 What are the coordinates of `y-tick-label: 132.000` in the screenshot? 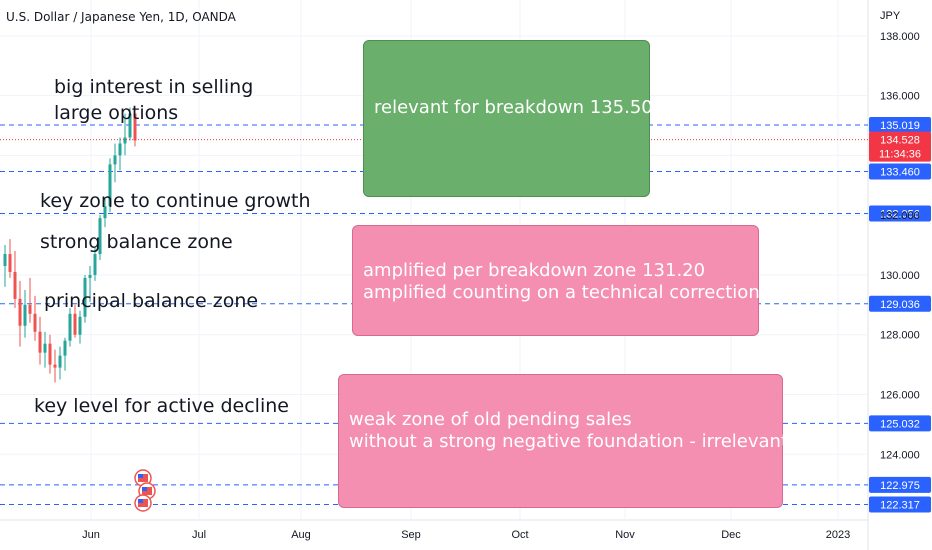 It's located at (900, 216).